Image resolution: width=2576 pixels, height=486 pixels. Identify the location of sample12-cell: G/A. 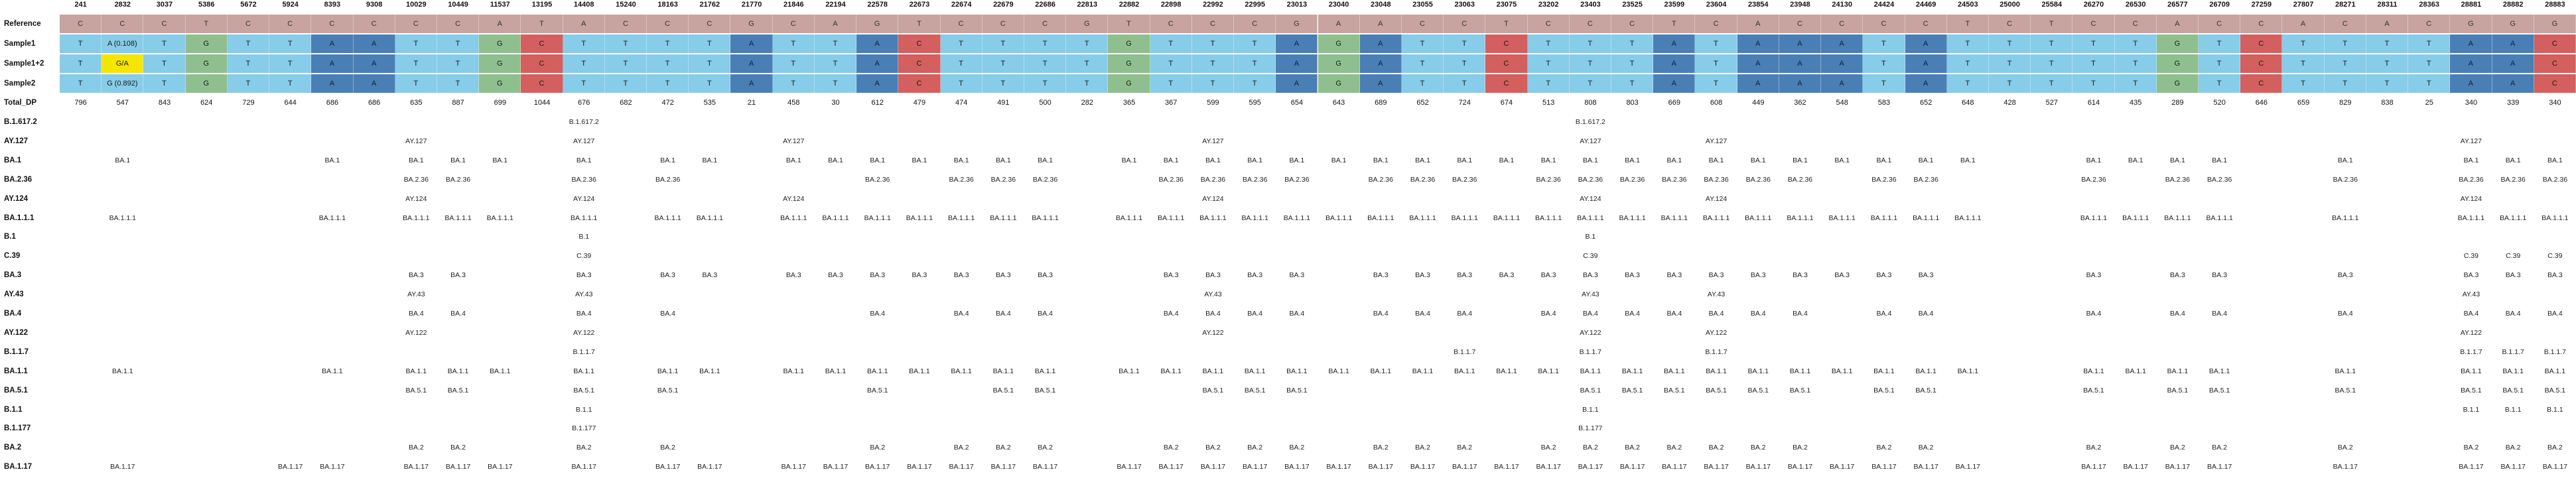
(123, 64).